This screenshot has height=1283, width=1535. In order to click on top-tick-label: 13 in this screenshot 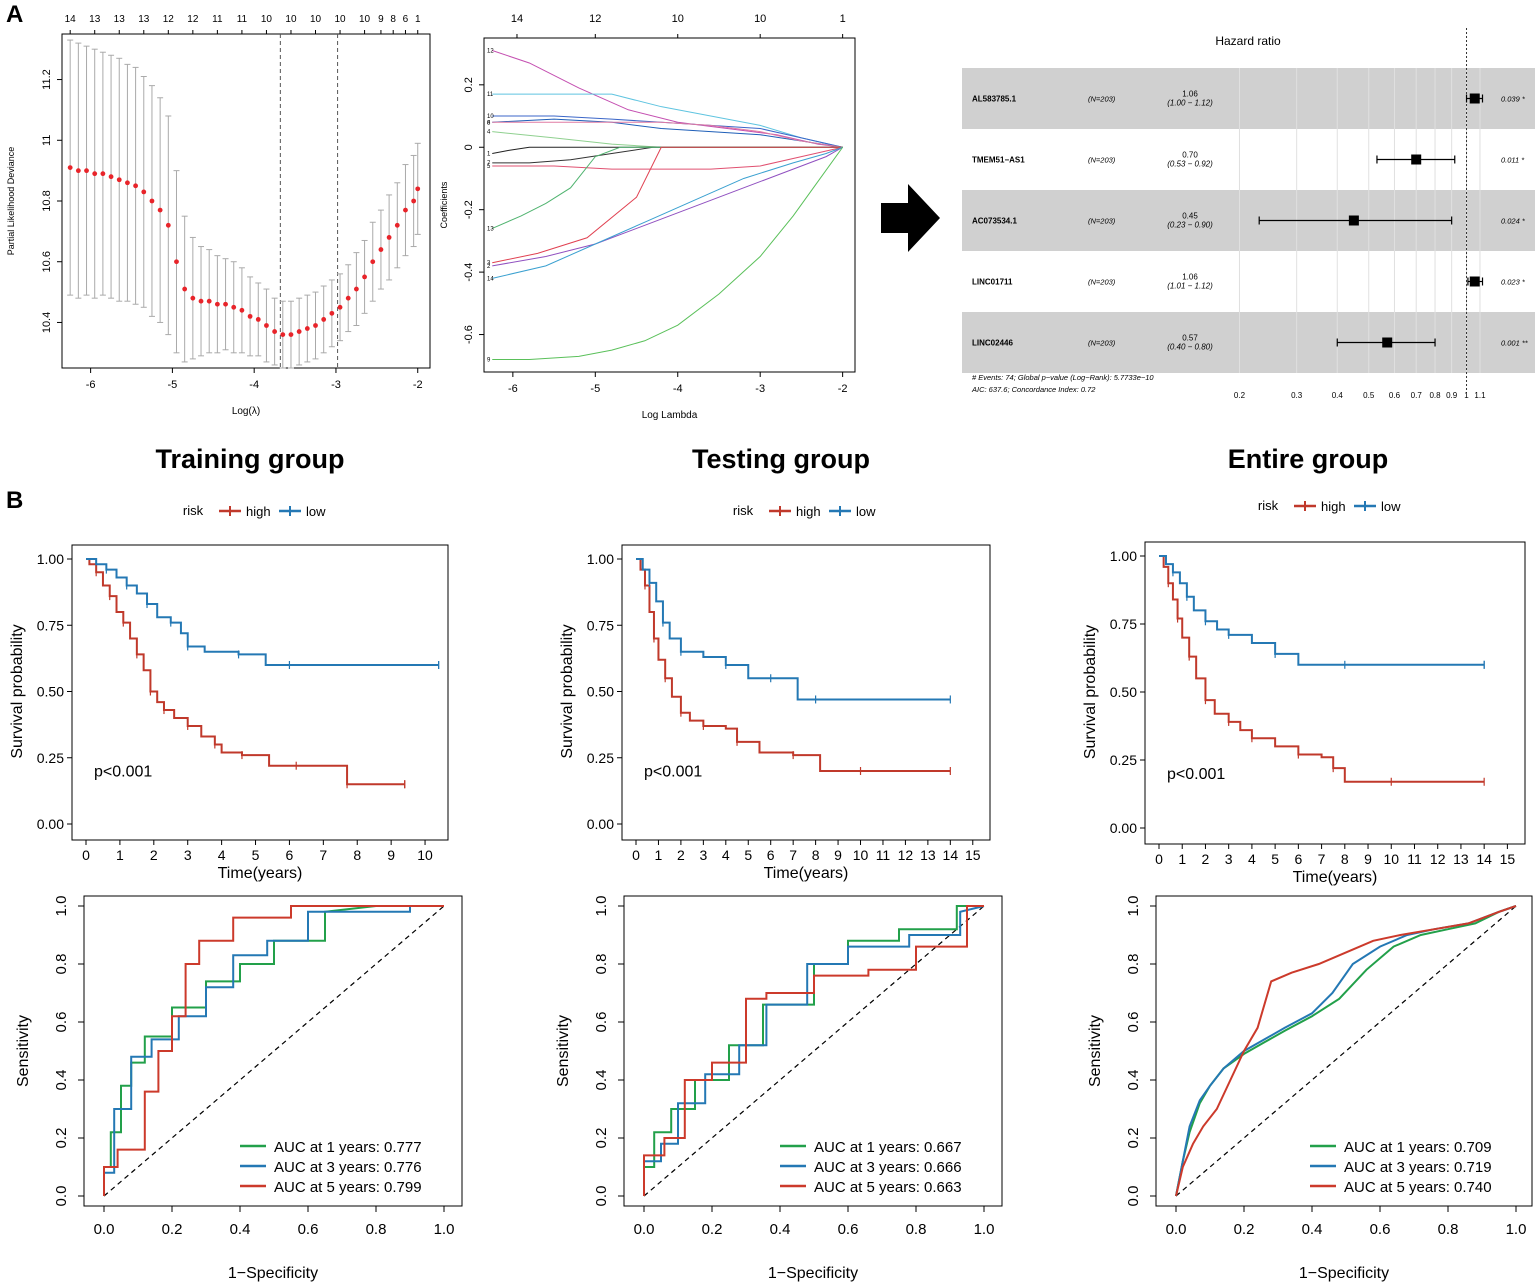, I will do `click(144, 19)`.